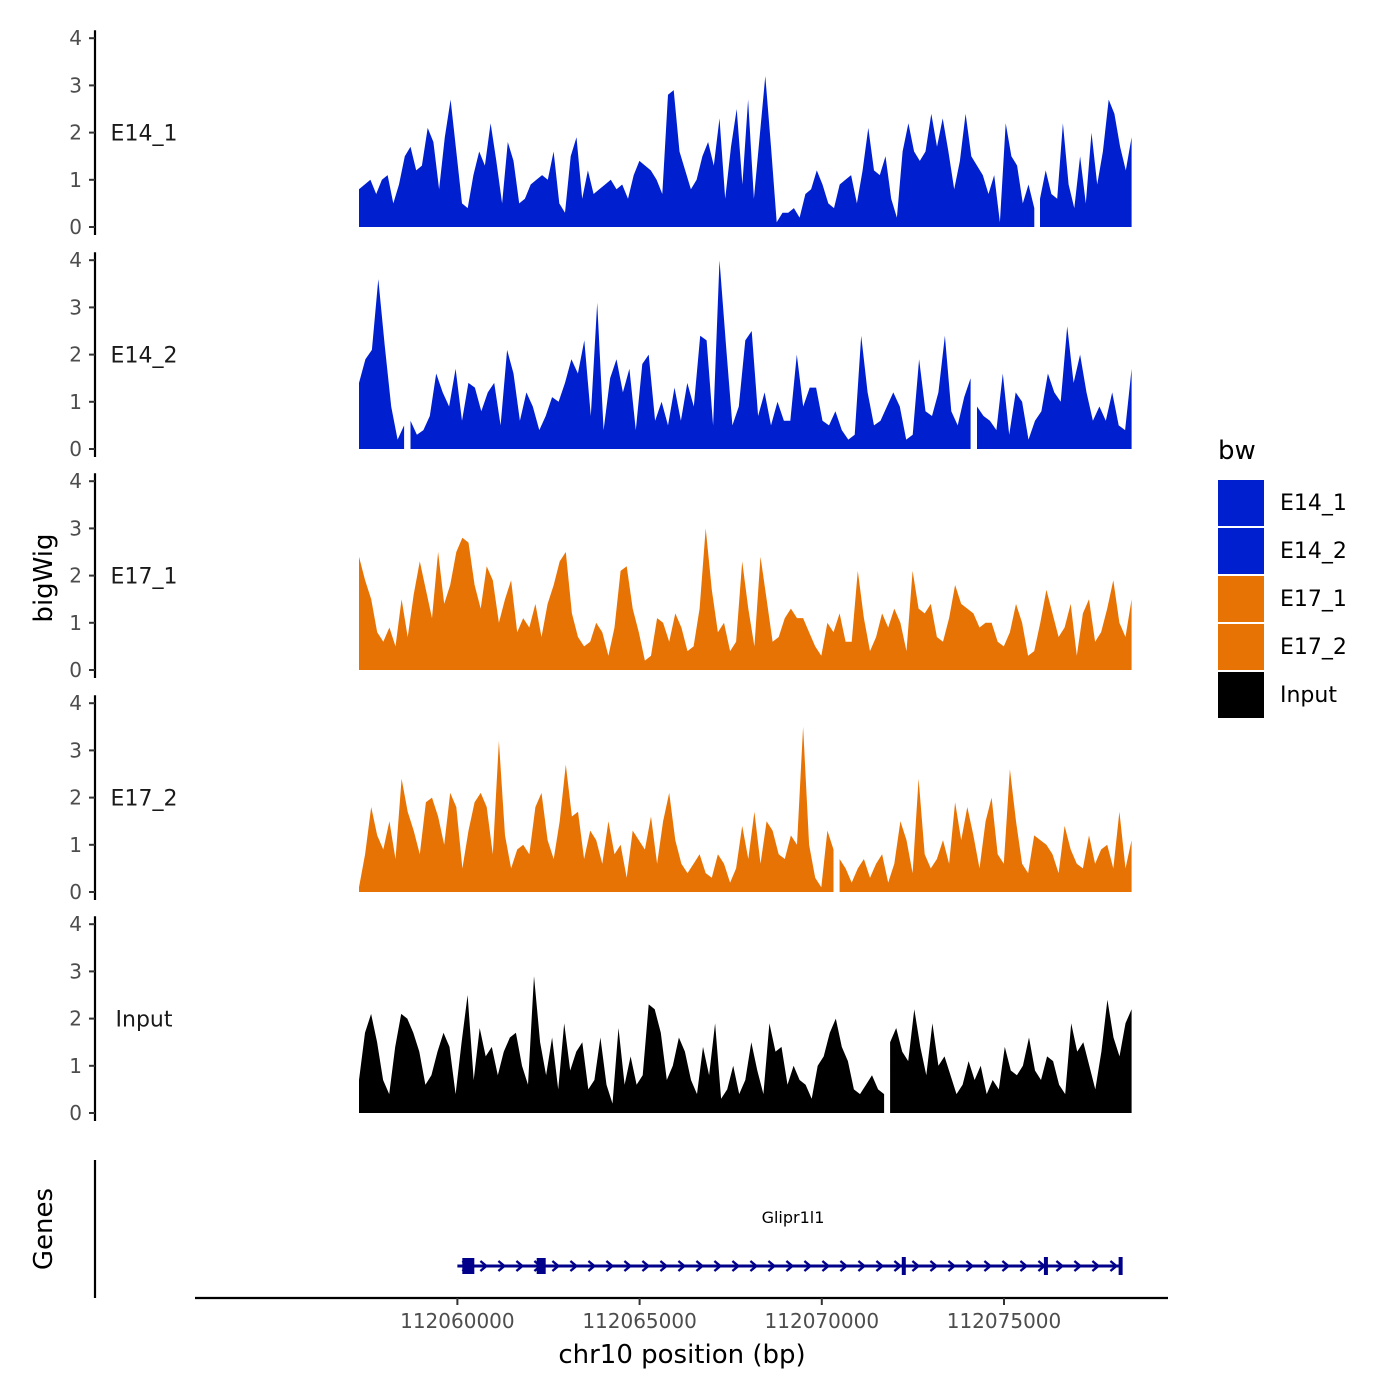  I want to click on x-tick-label: 112075000, so click(1004, 1321).